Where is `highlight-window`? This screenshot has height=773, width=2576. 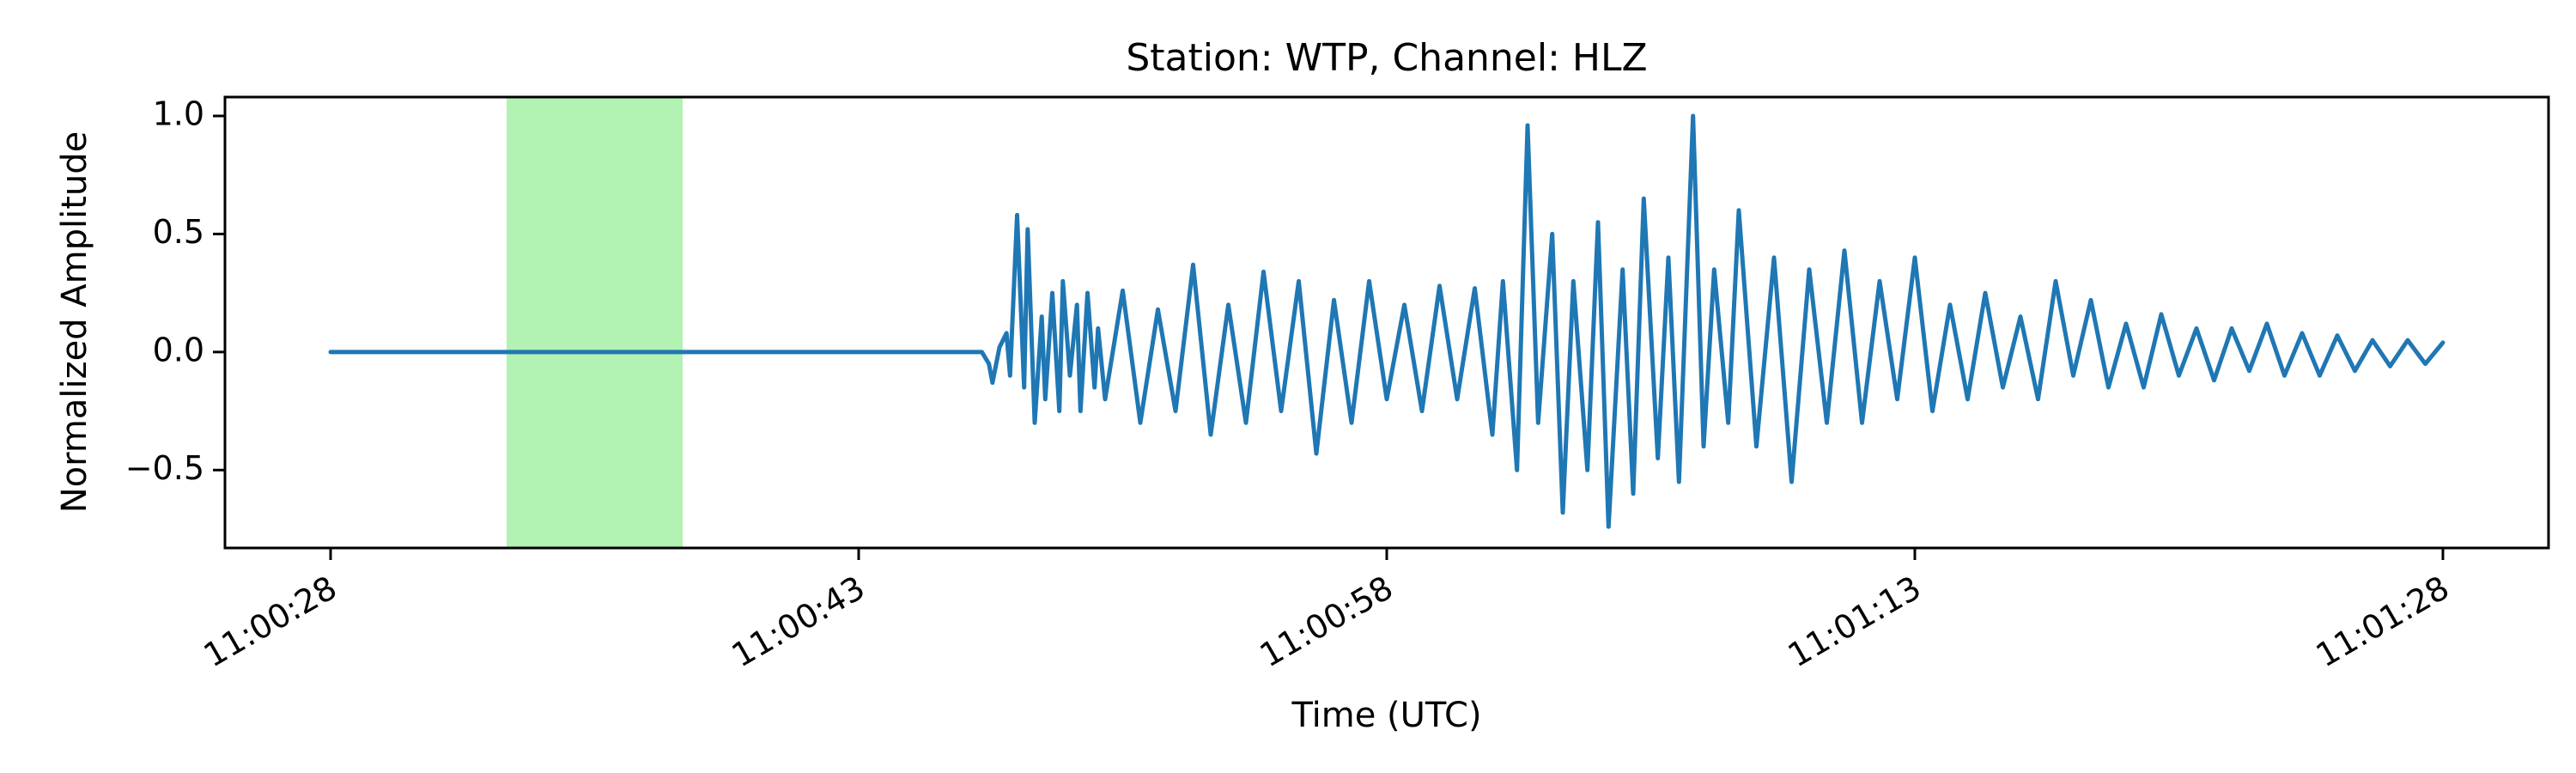
highlight-window is located at coordinates (595, 322).